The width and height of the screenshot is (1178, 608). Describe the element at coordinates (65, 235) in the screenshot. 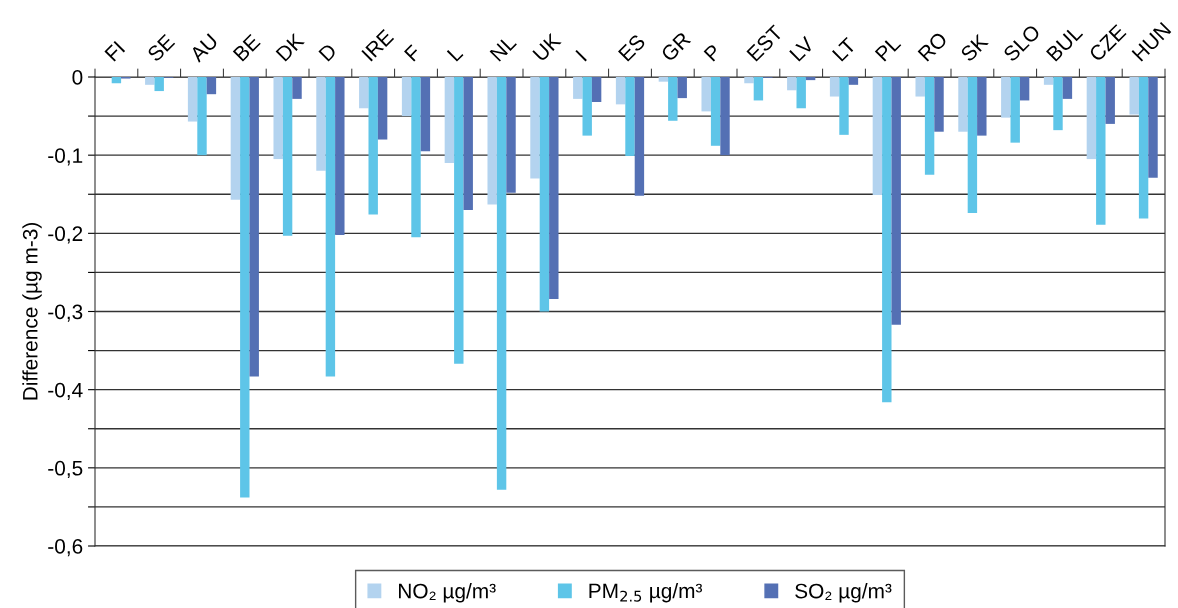

I see `y-tick-label: -0,2` at that location.